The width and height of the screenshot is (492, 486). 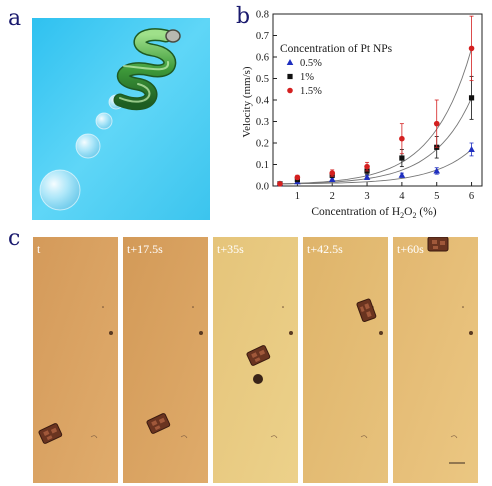 I want to click on panel-label-c: c, so click(x=14, y=238).